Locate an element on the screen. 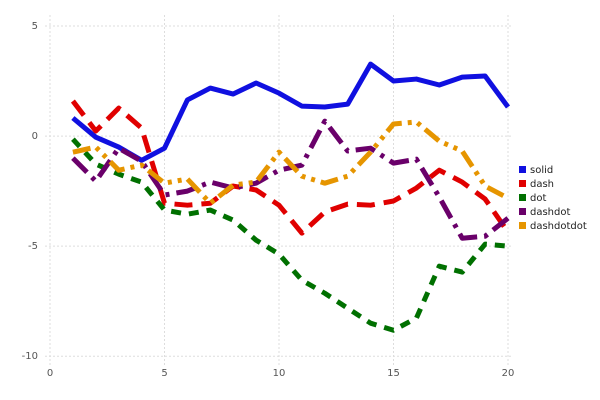 The width and height of the screenshot is (600, 400). legend-label: solid is located at coordinates (541, 170).